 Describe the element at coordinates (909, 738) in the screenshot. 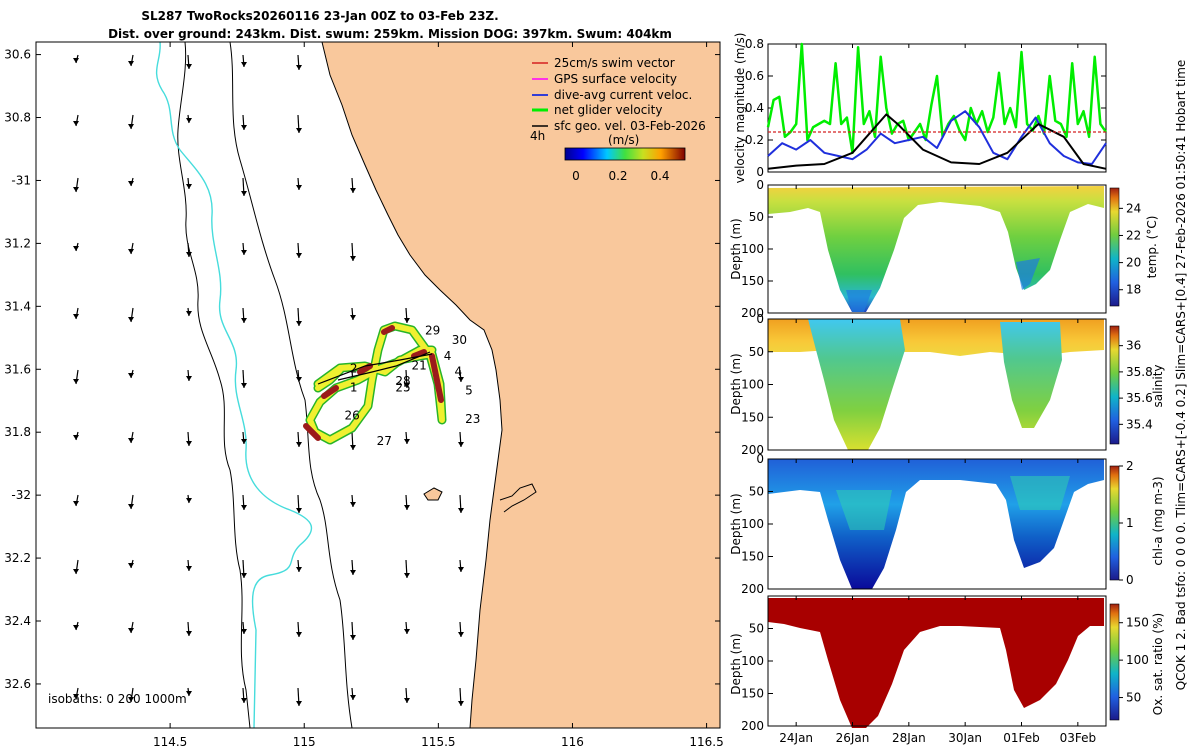

I see `date-label: 28Jan` at that location.